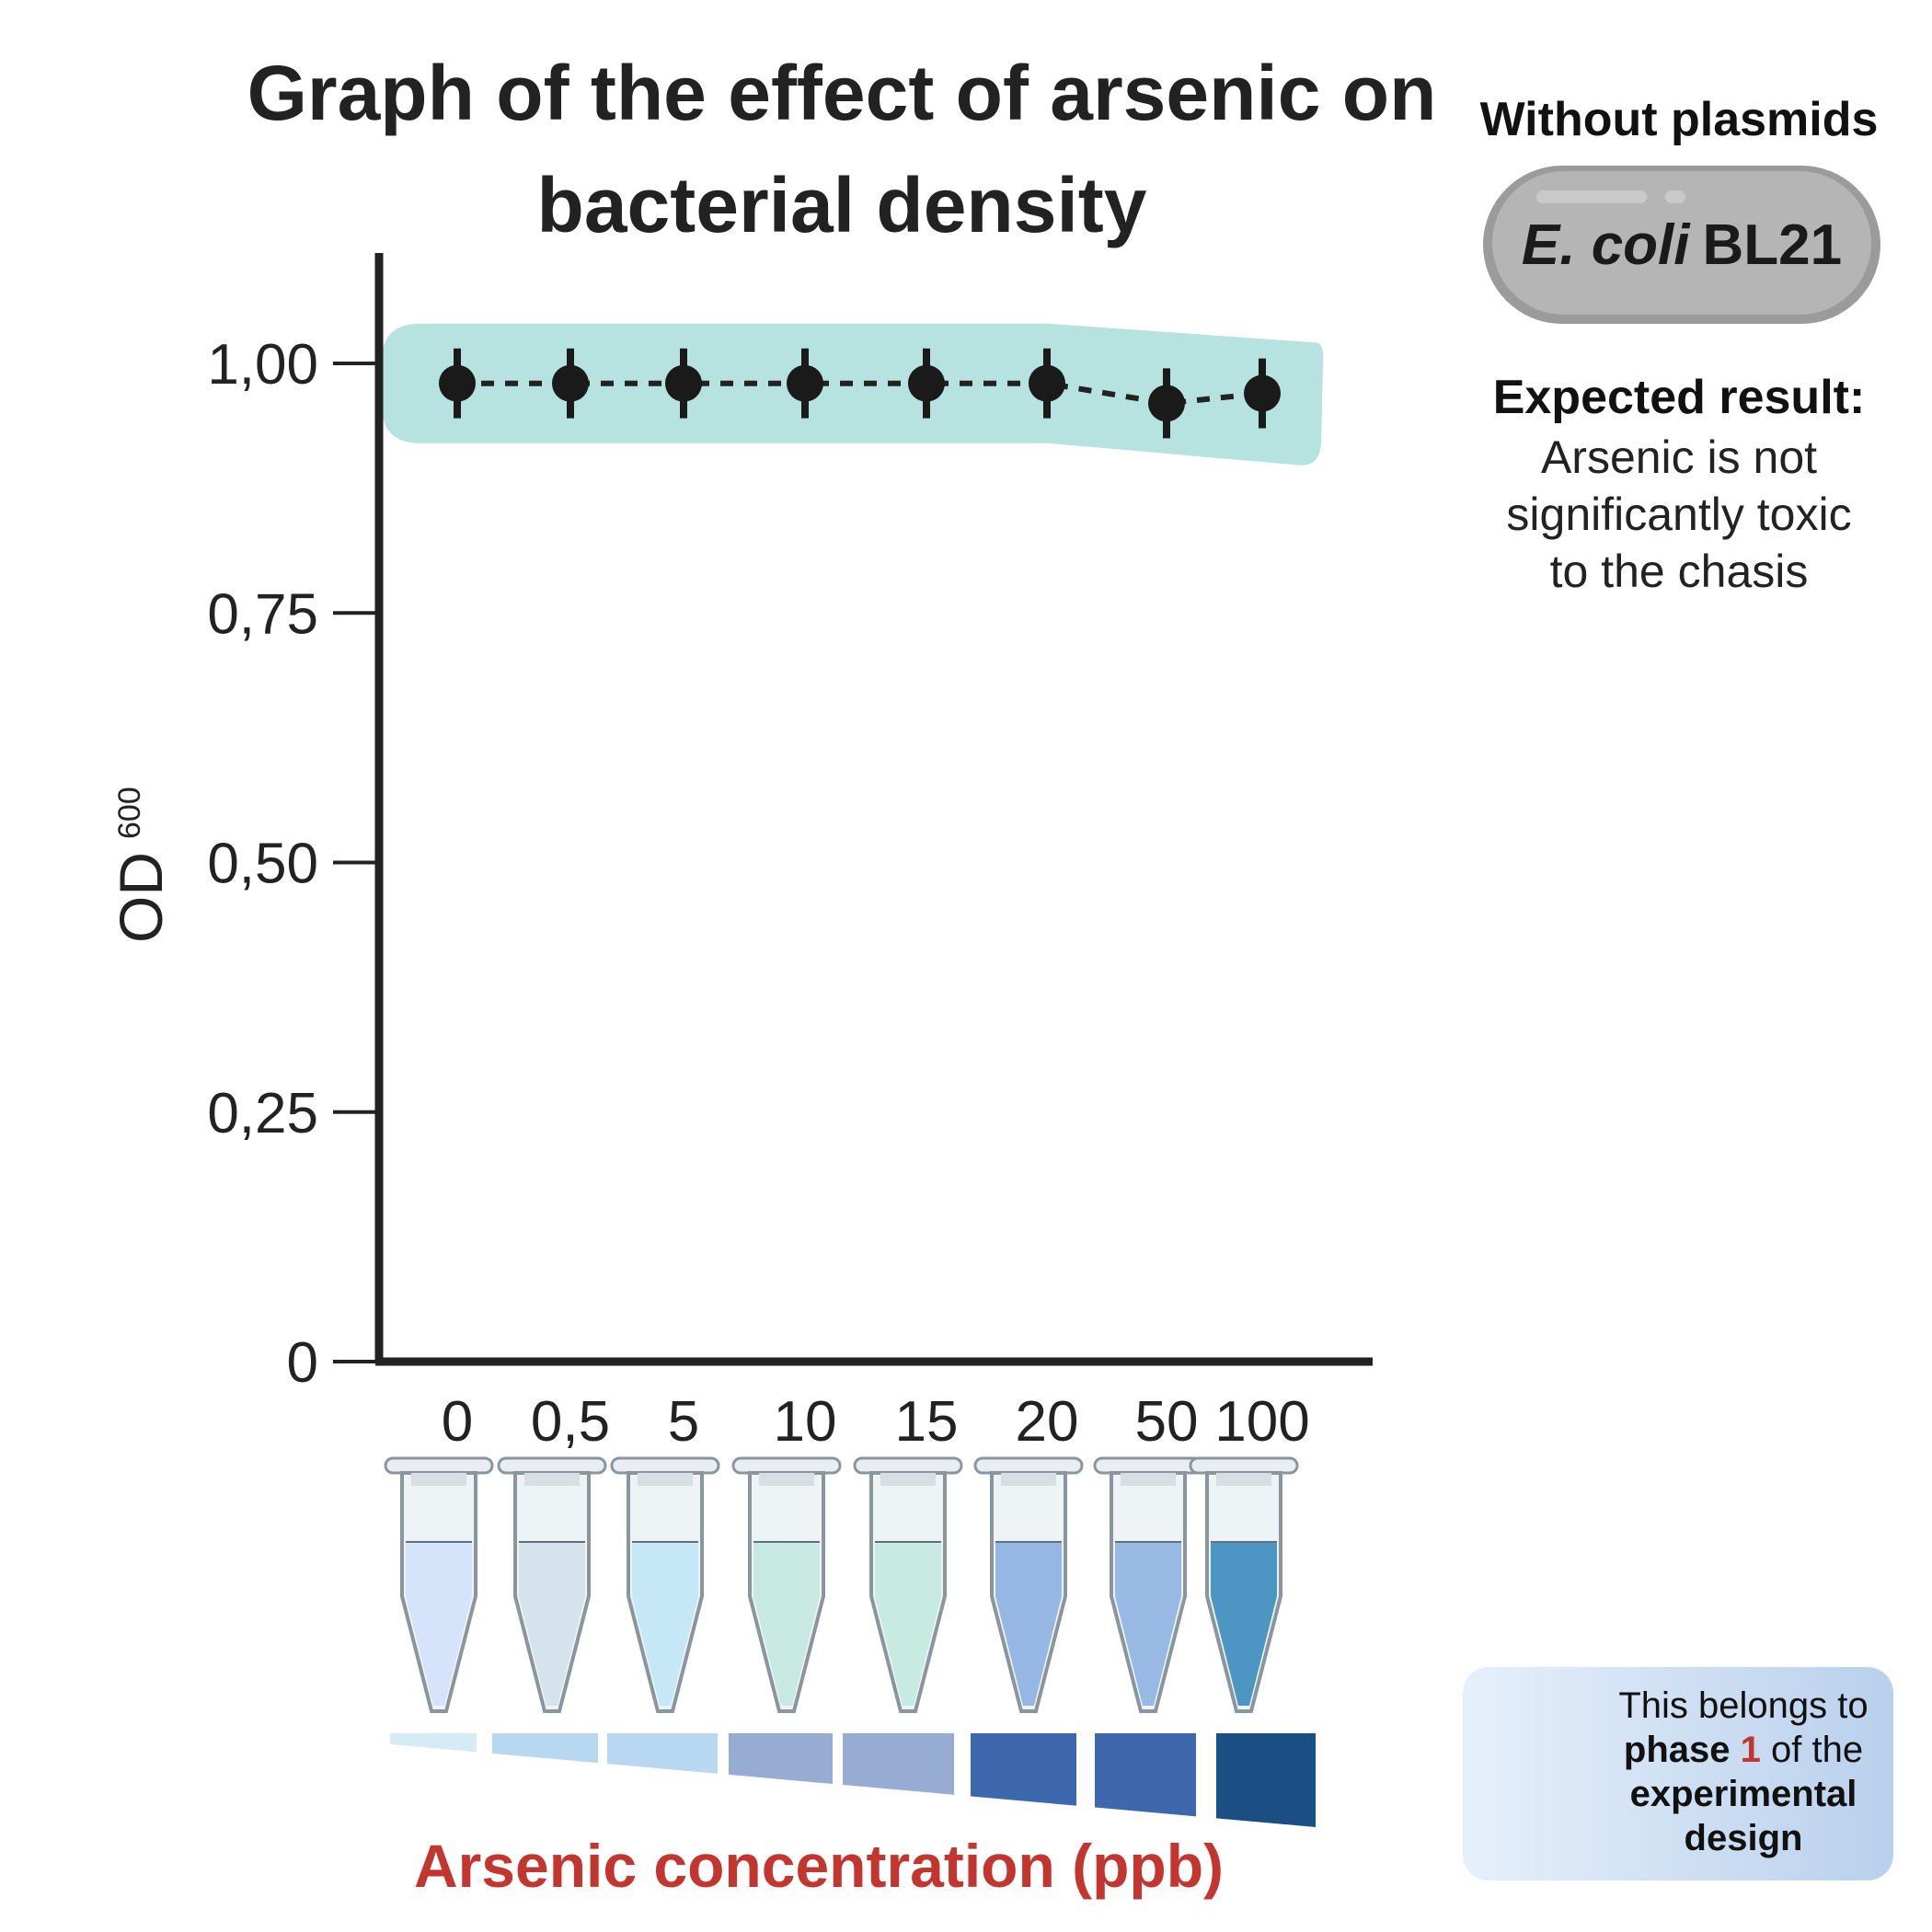 The height and width of the screenshot is (1932, 1932). Describe the element at coordinates (570, 1422) in the screenshot. I see `x-tick-label: 0,5` at that location.